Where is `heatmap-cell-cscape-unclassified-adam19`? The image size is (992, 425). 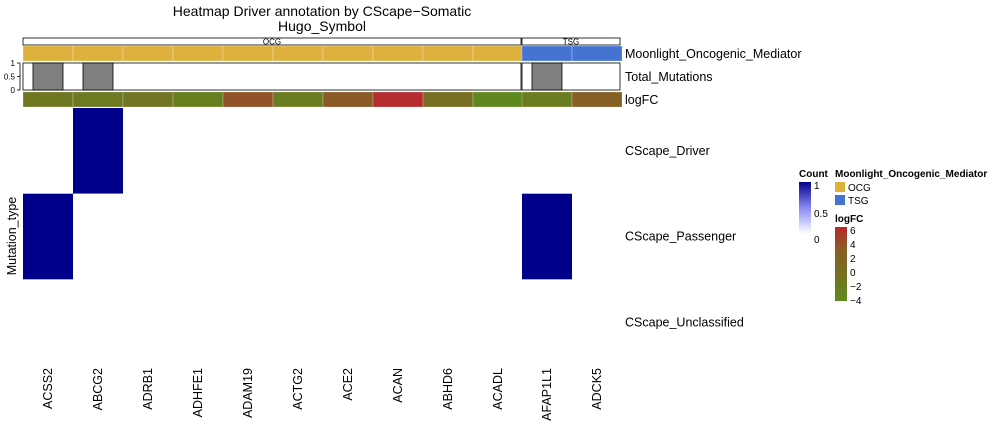
heatmap-cell-cscape-unclassified-adam19 is located at coordinates (248, 322).